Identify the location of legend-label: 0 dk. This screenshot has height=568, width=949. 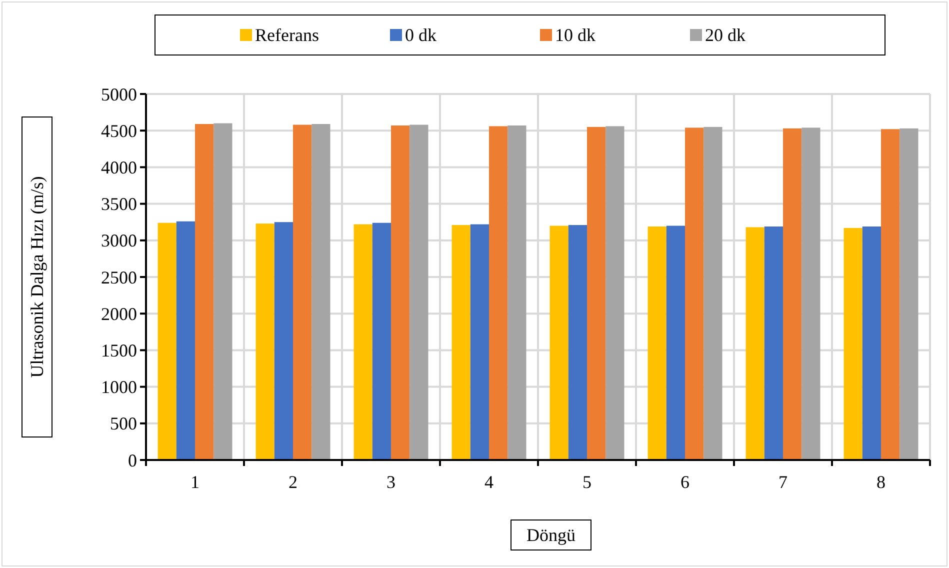
(420, 35).